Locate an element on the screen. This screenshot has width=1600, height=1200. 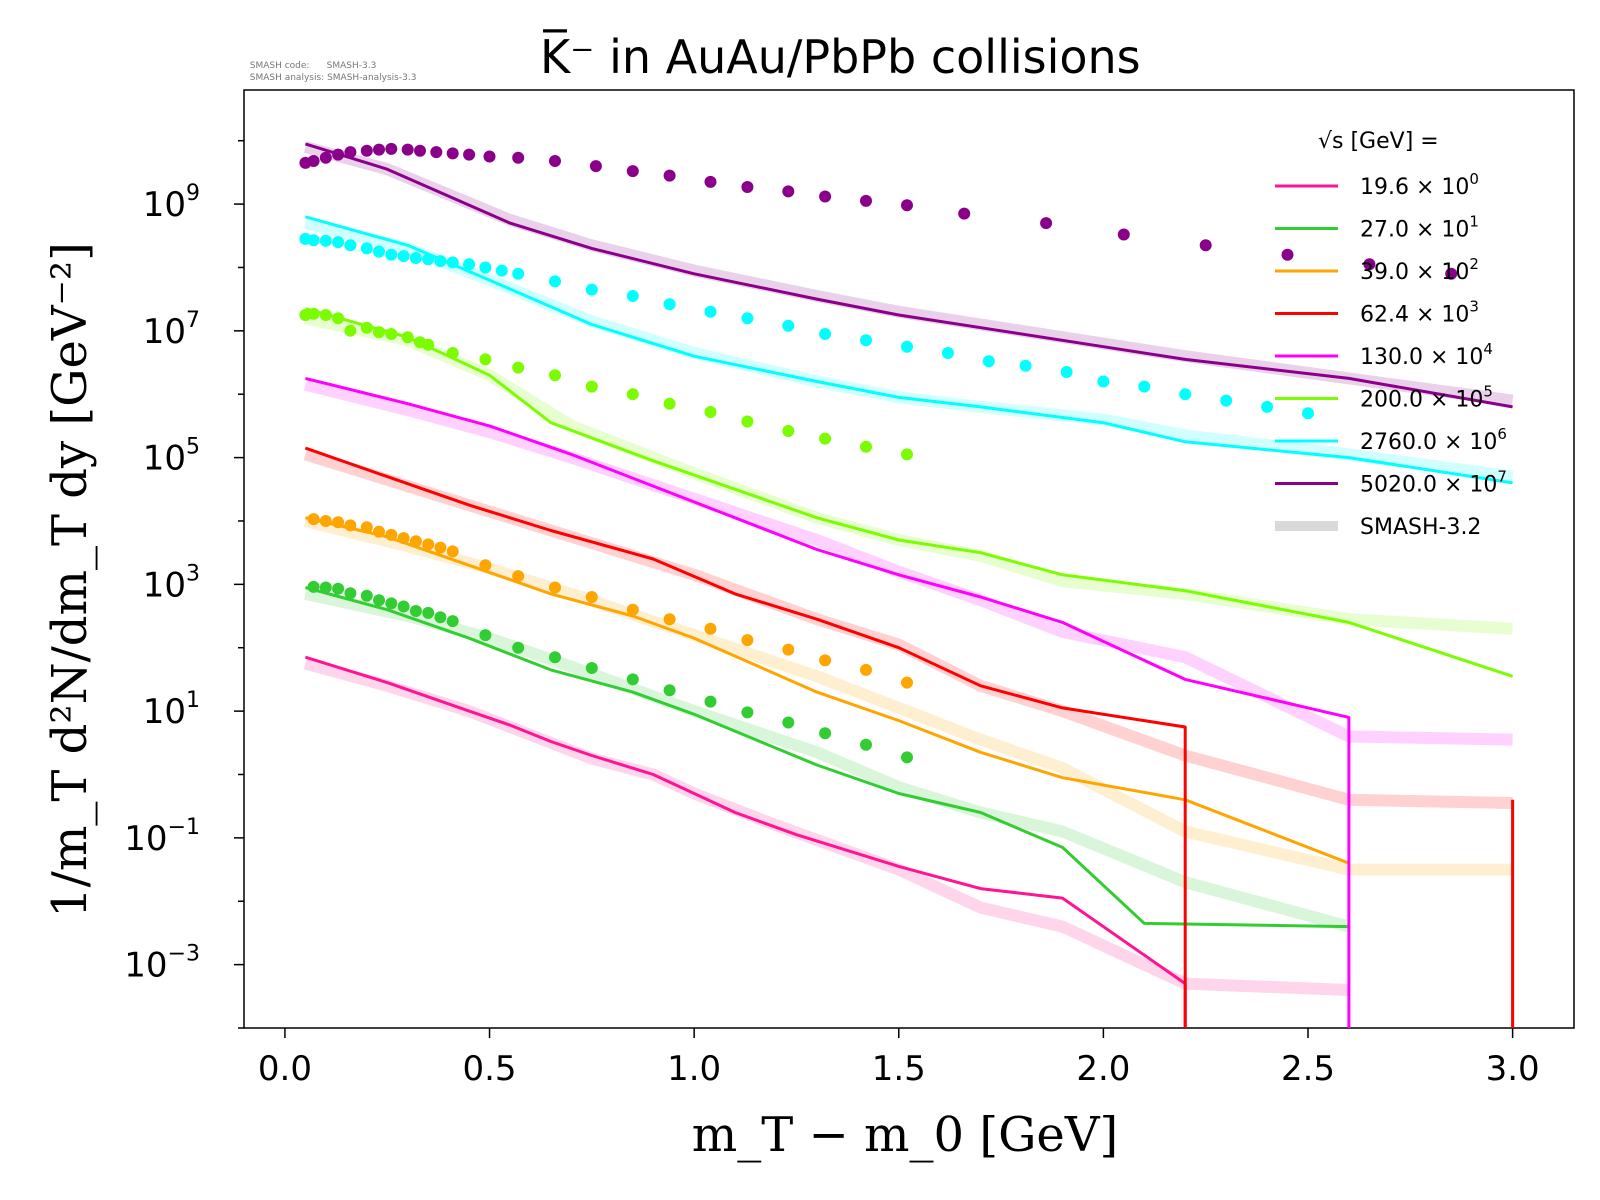
x-ticks: 0.0 0.5 1.0 1.5 2.0 2.5 3.0 is located at coordinates (899, 1058).